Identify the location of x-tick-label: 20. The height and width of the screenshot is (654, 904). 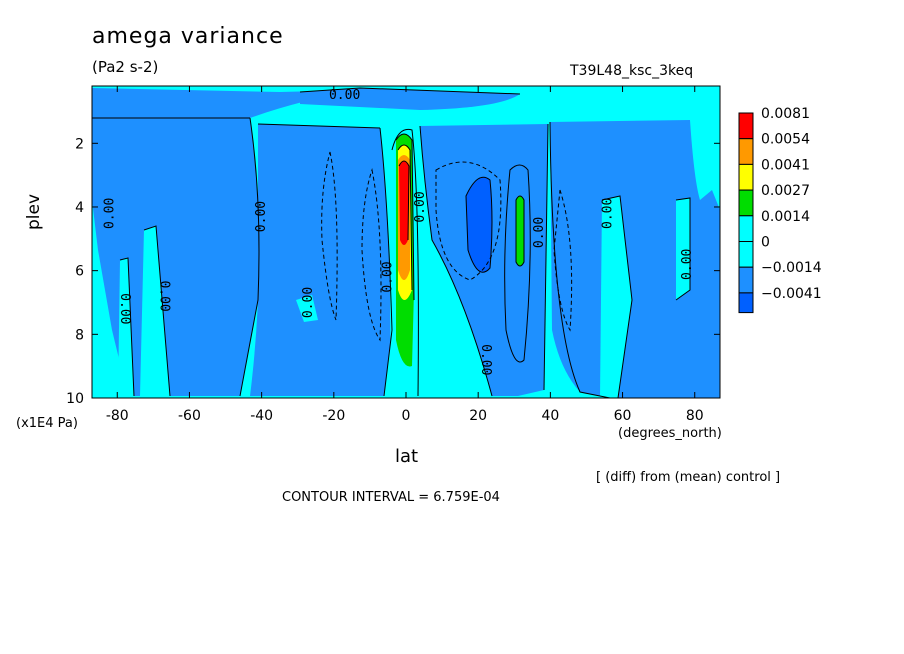
(478, 416).